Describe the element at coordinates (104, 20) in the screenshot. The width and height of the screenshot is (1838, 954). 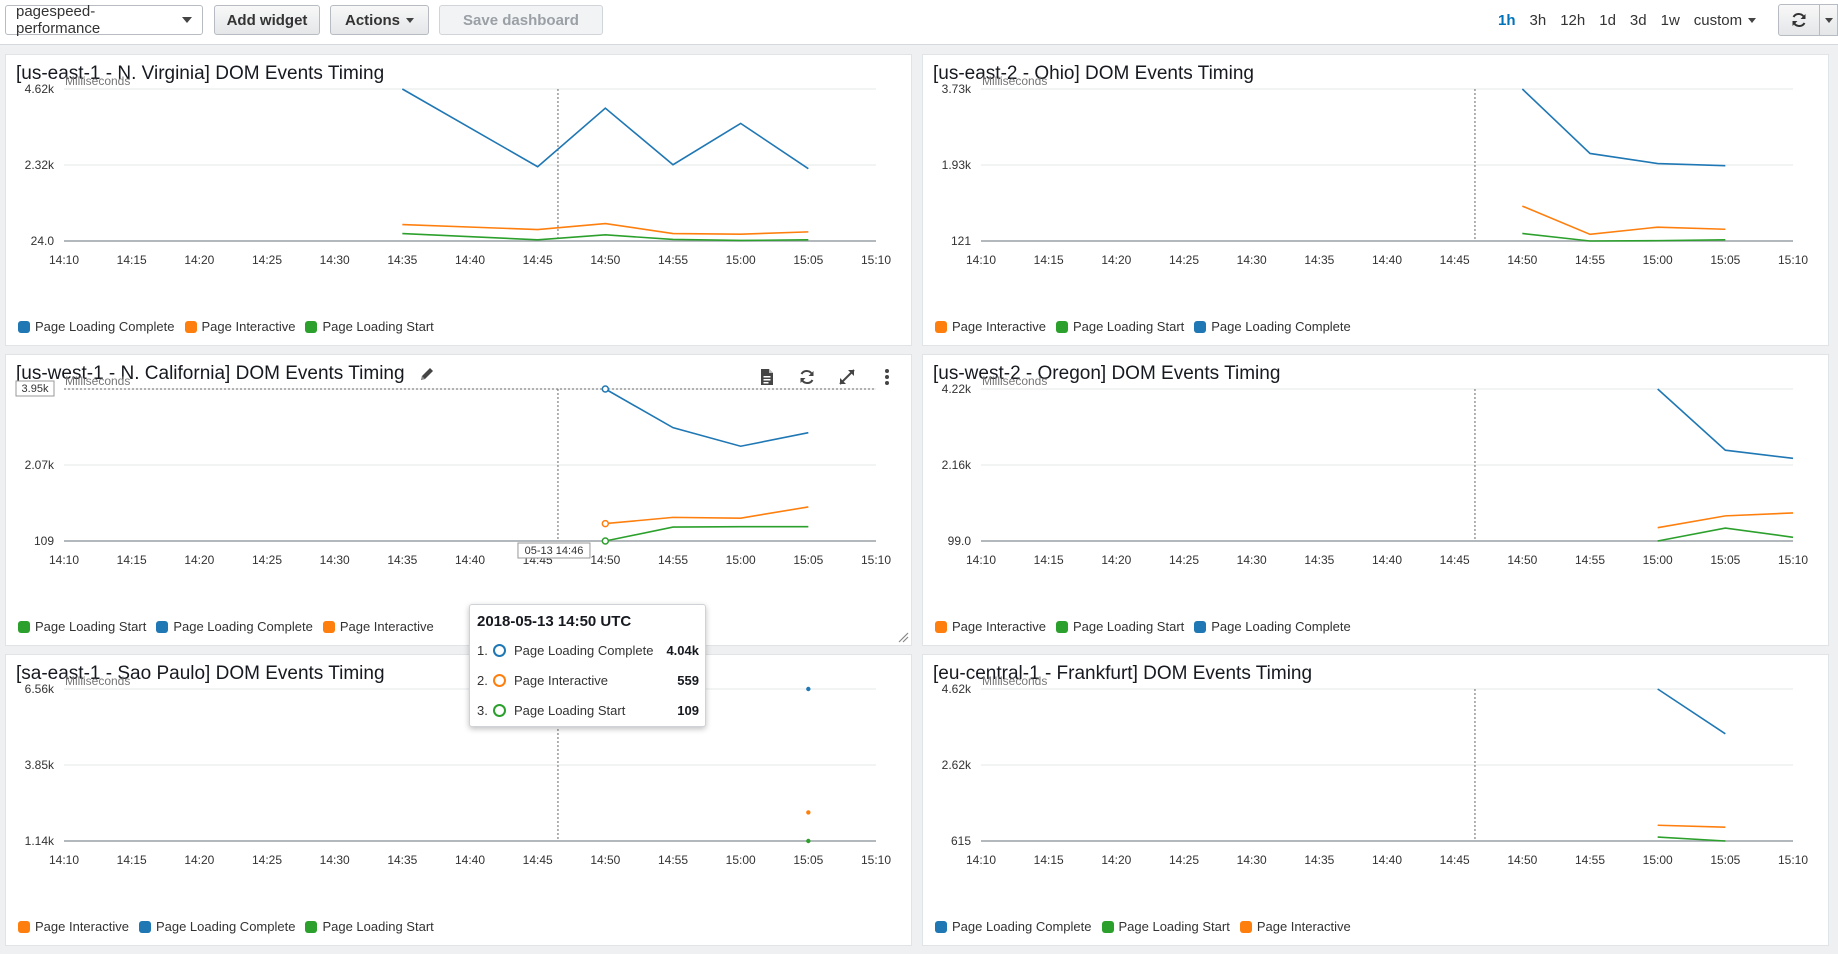
I see `dashboard-selector: pagespeed-performance` at that location.